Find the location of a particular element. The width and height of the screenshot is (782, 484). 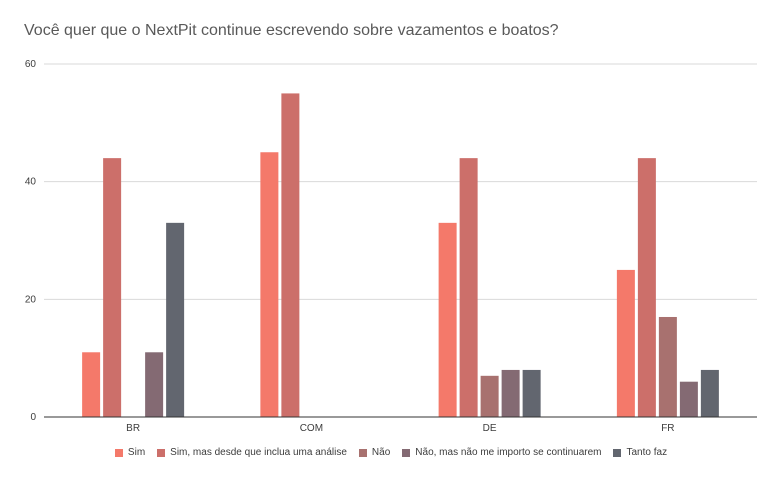

x-tick-label: FR is located at coordinates (667, 428).